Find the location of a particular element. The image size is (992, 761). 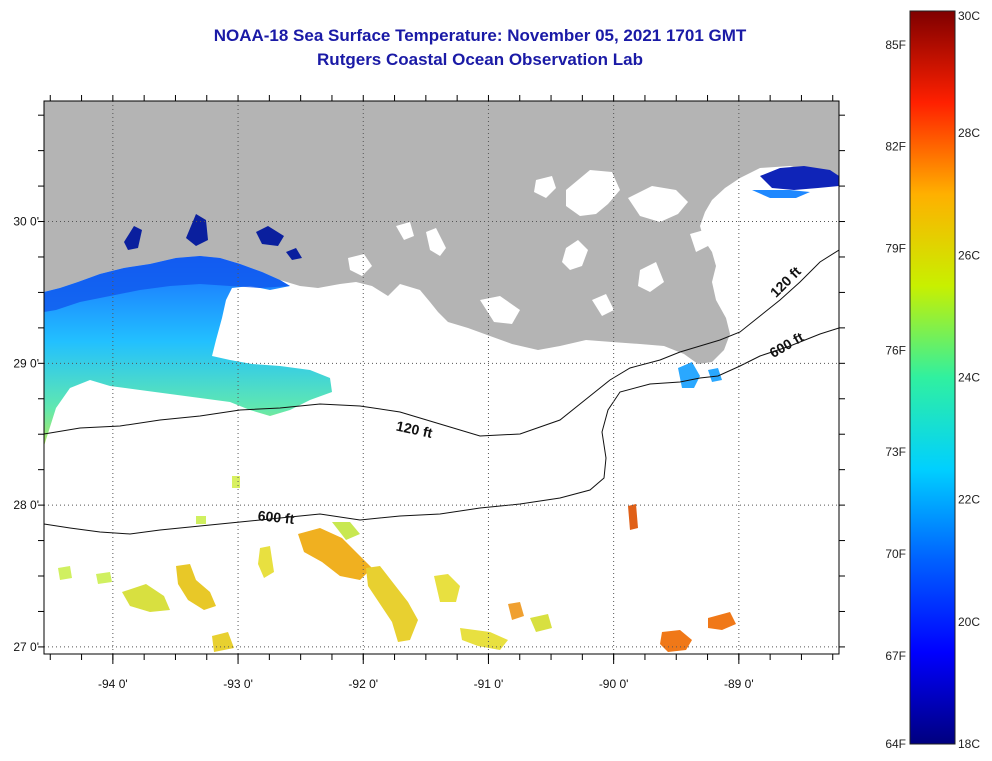

lon-tick-label: -93 0' is located at coordinates (238, 684).